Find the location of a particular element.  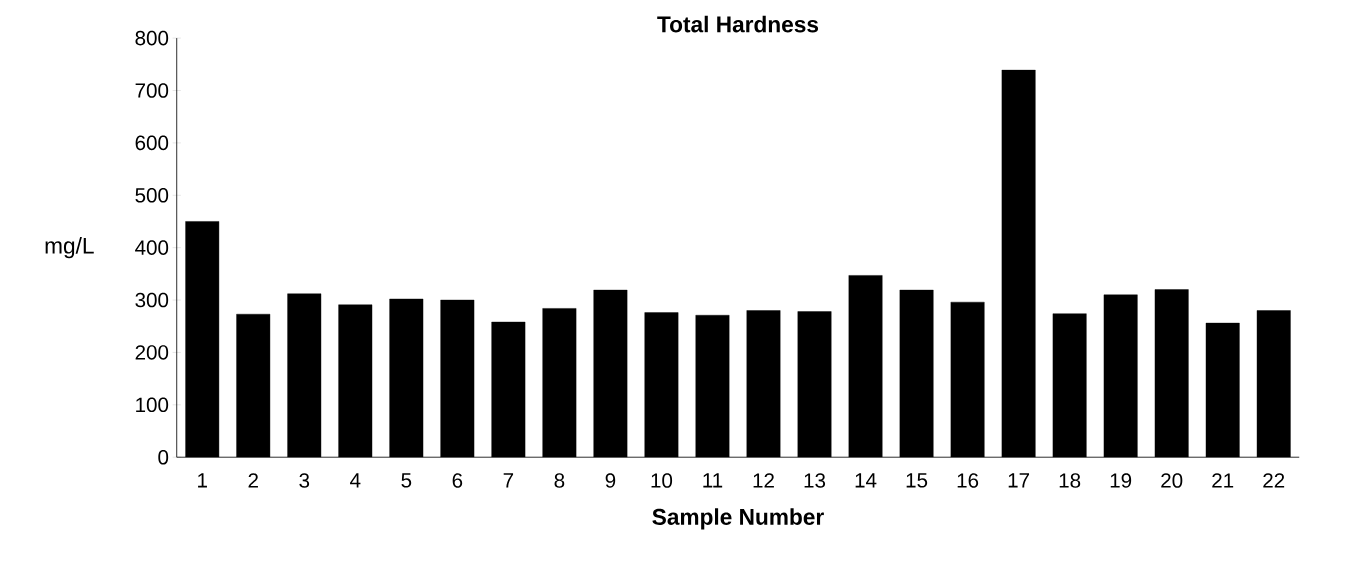

x-tick-label: 19 is located at coordinates (1121, 480).